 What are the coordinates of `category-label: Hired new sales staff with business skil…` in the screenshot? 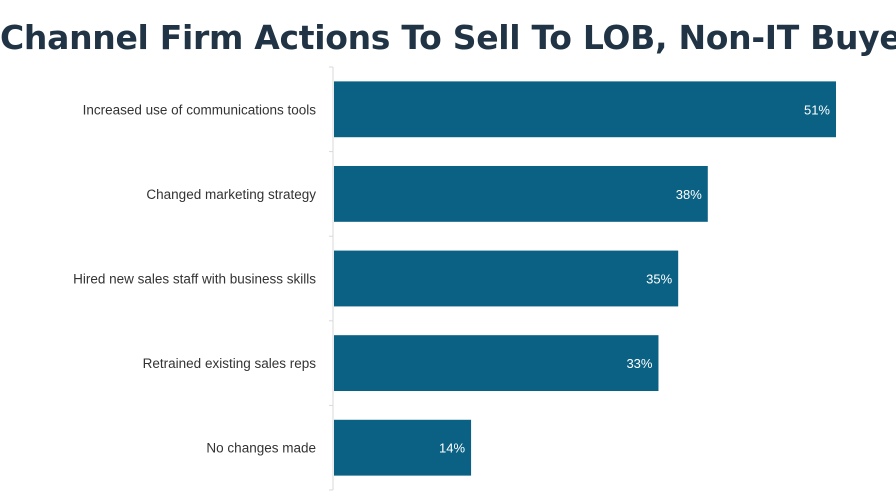 It's located at (194, 279).